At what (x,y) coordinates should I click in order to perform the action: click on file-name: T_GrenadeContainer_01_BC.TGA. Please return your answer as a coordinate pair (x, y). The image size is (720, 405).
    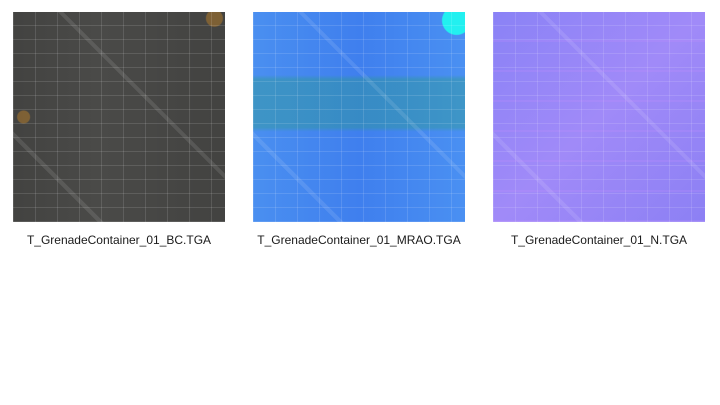
    Looking at the image, I should click on (119, 240).